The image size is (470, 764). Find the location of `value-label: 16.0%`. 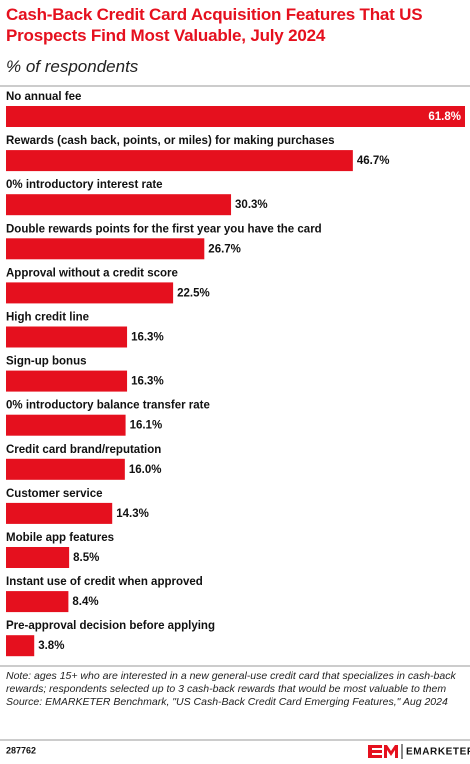

value-label: 16.0% is located at coordinates (145, 470).